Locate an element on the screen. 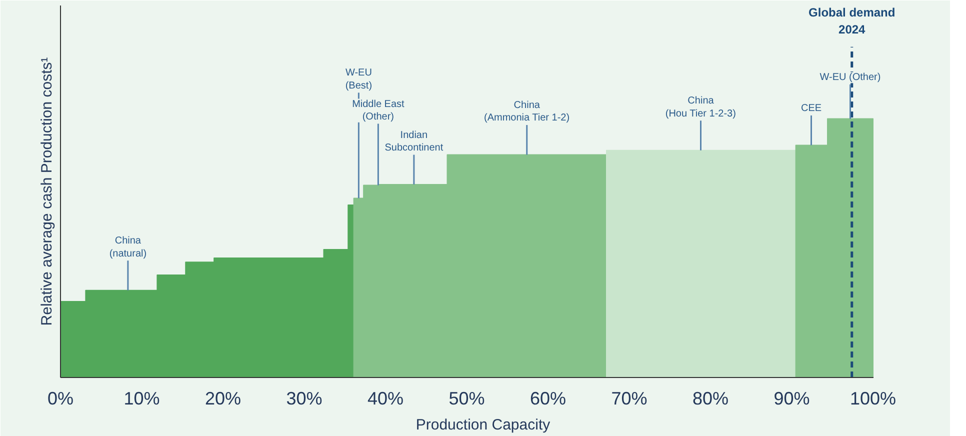 This screenshot has height=436, width=966. annotation: China (Ammonia Tier 1-2) is located at coordinates (527, 112).